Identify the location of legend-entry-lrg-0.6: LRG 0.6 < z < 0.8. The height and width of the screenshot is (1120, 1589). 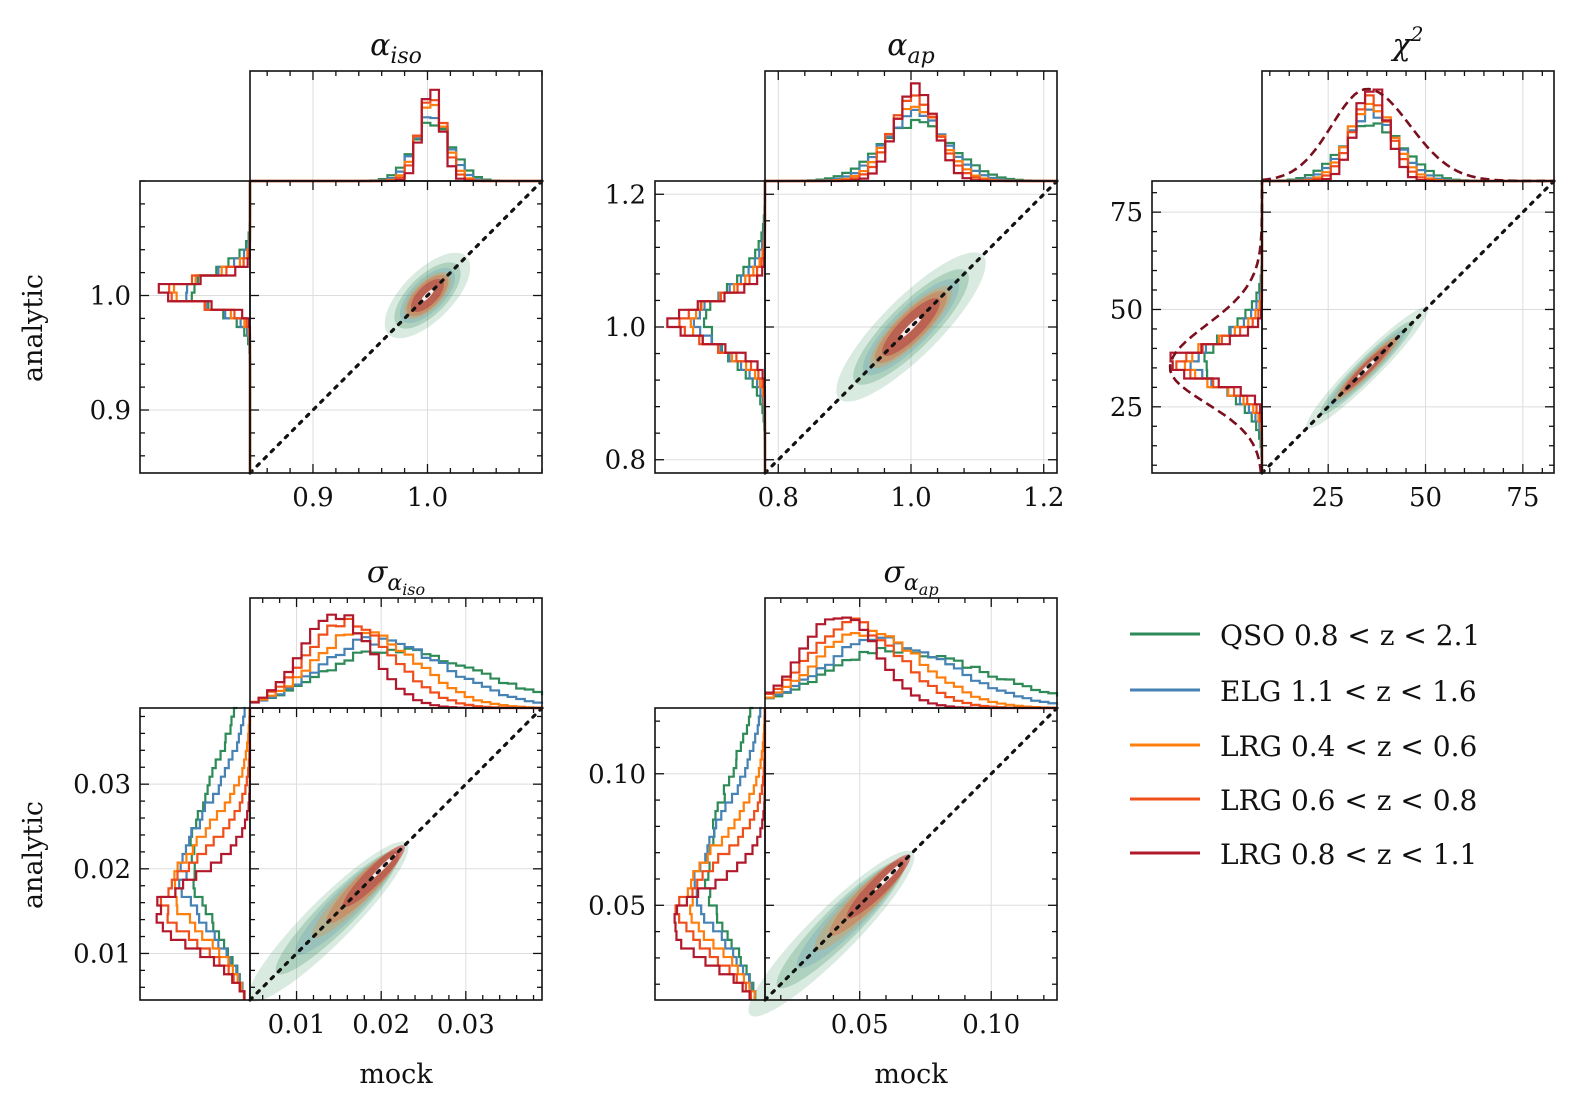
(1303, 800).